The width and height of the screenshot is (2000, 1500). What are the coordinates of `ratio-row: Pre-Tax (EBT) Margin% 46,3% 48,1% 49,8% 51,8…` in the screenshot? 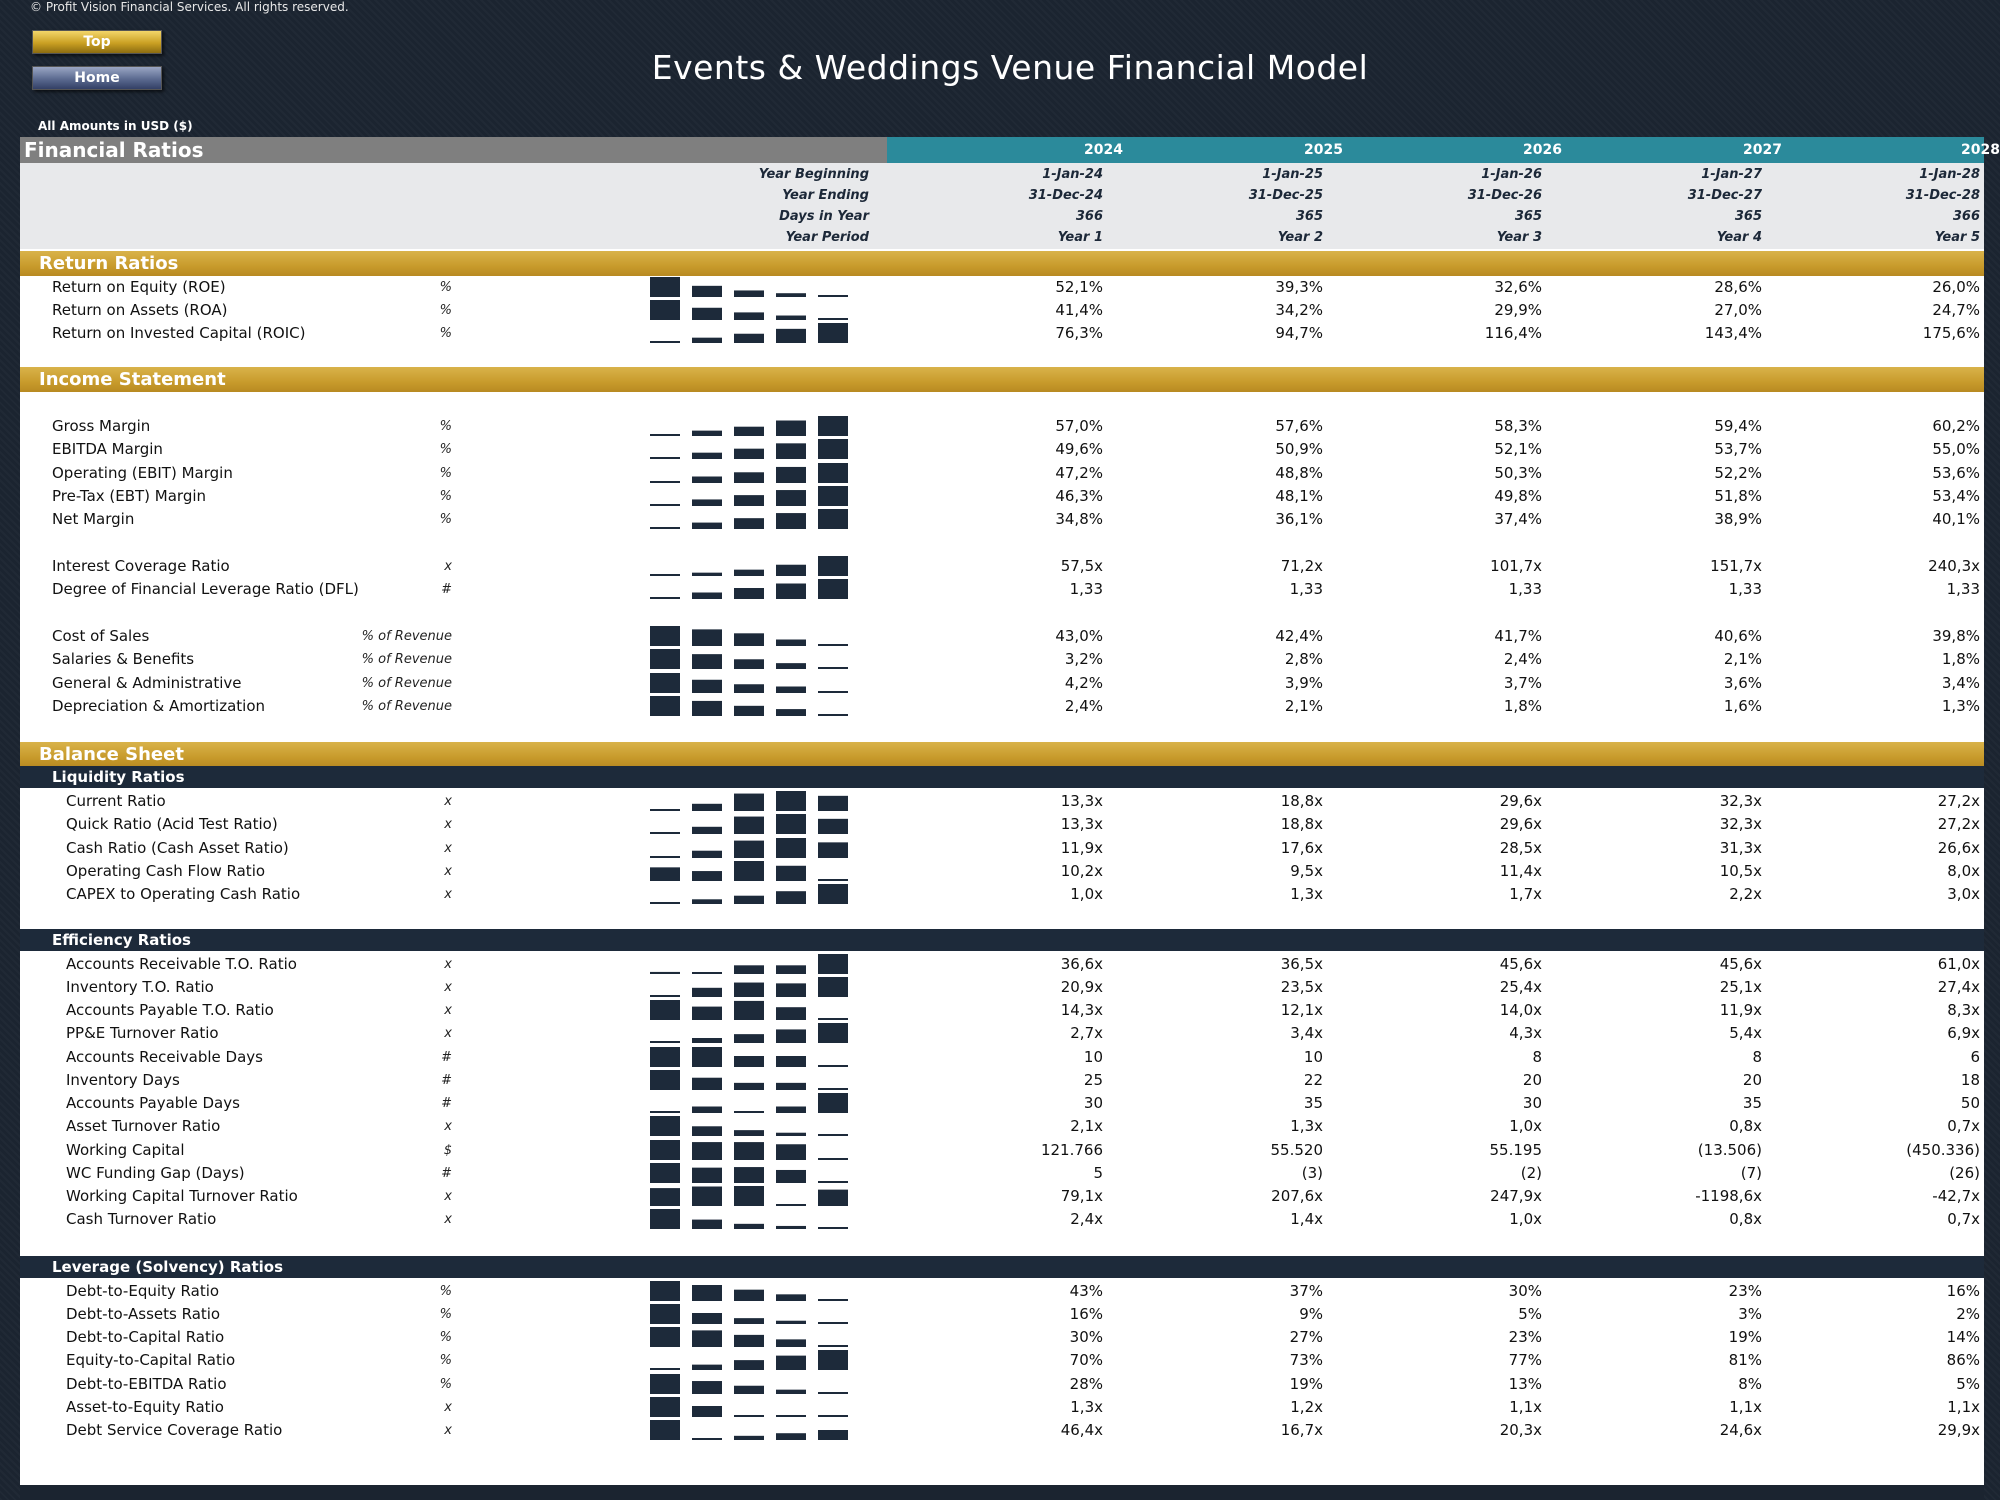 It's located at (1002, 496).